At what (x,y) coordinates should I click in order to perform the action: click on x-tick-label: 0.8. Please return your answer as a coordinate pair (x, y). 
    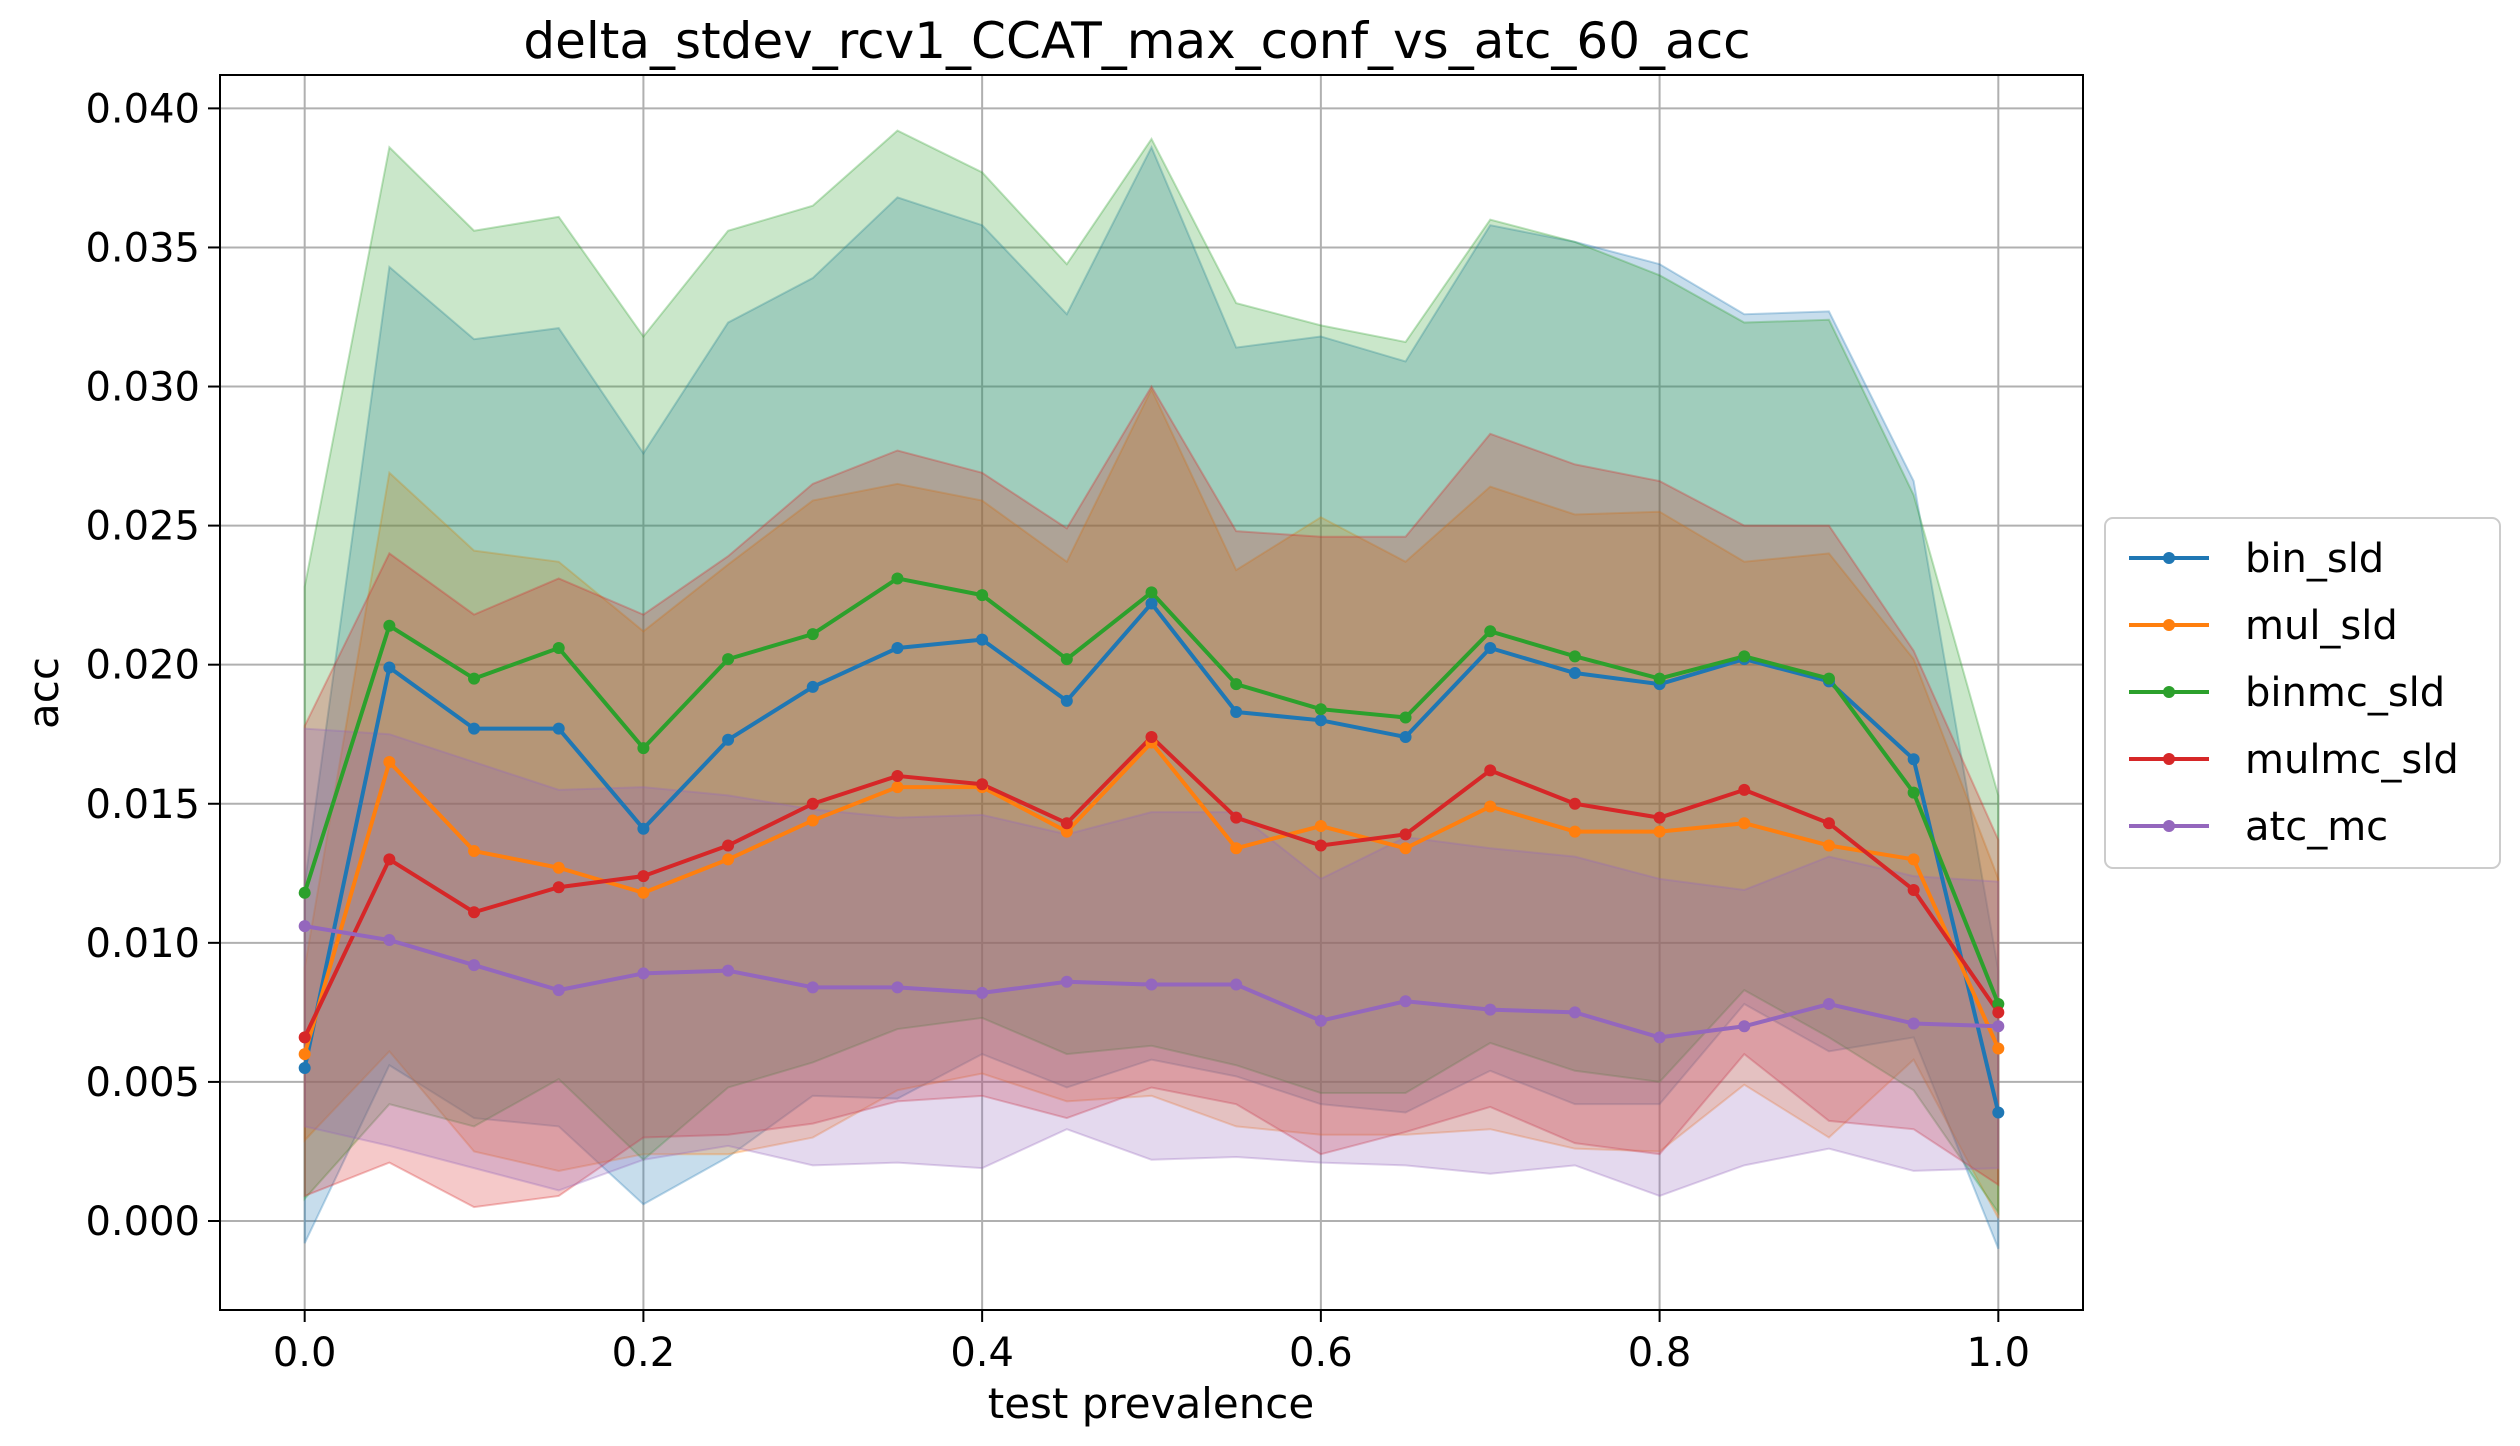
    Looking at the image, I should click on (1660, 1353).